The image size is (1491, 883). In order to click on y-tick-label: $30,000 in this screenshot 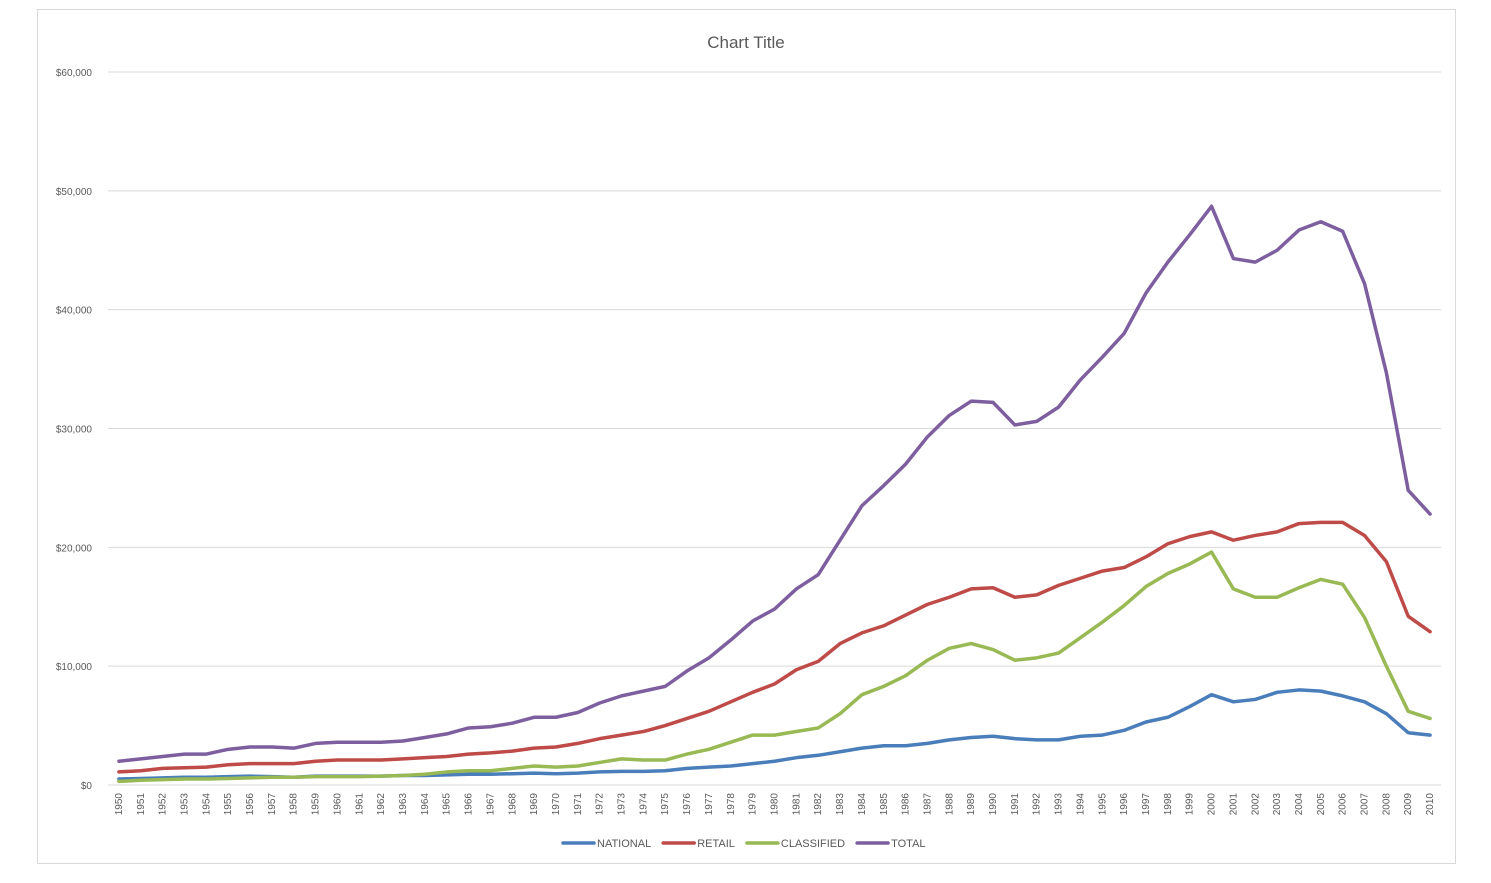, I will do `click(74, 430)`.